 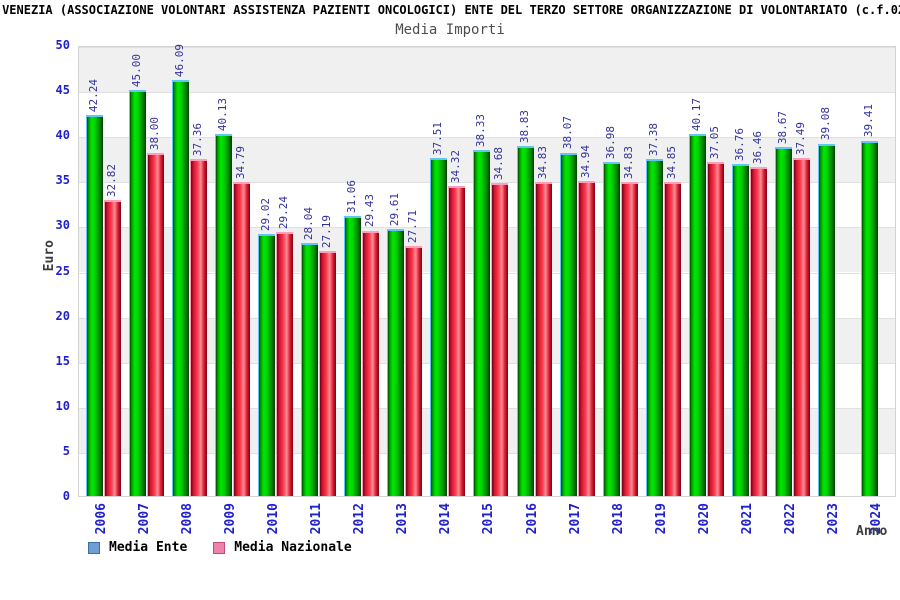 I want to click on y-tick-50: 50, so click(x=62, y=45).